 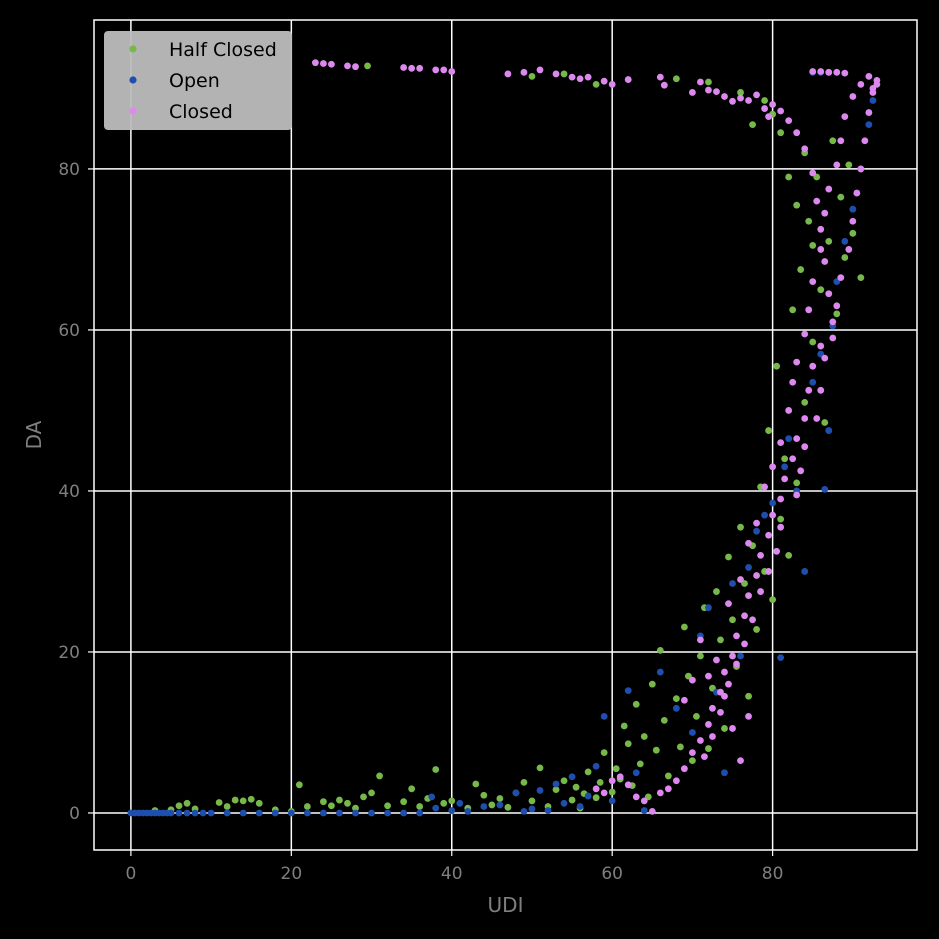 I want to click on legend-marker, so click(x=133, y=49).